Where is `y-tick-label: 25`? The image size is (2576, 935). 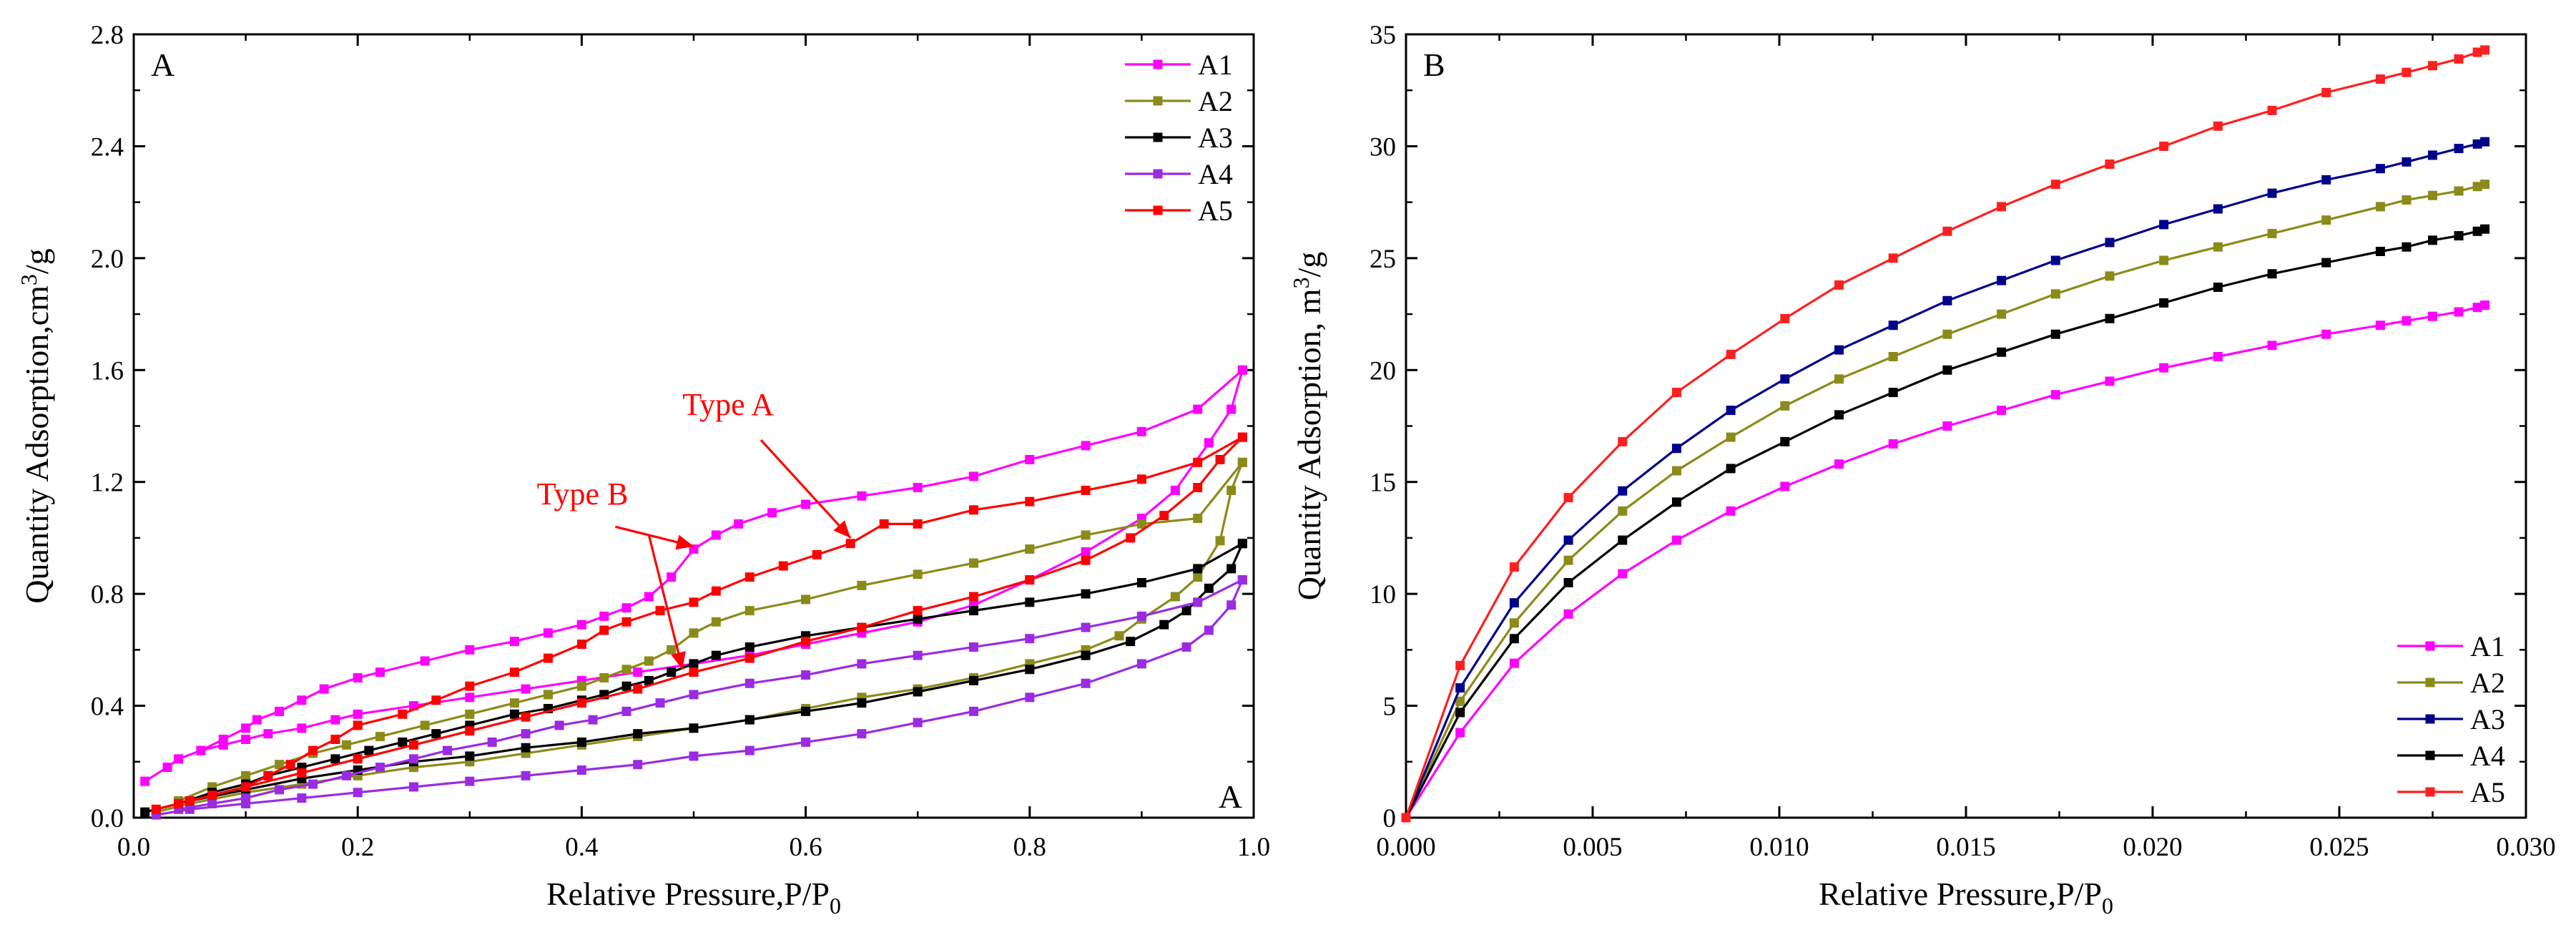
y-tick-label: 25 is located at coordinates (1383, 259).